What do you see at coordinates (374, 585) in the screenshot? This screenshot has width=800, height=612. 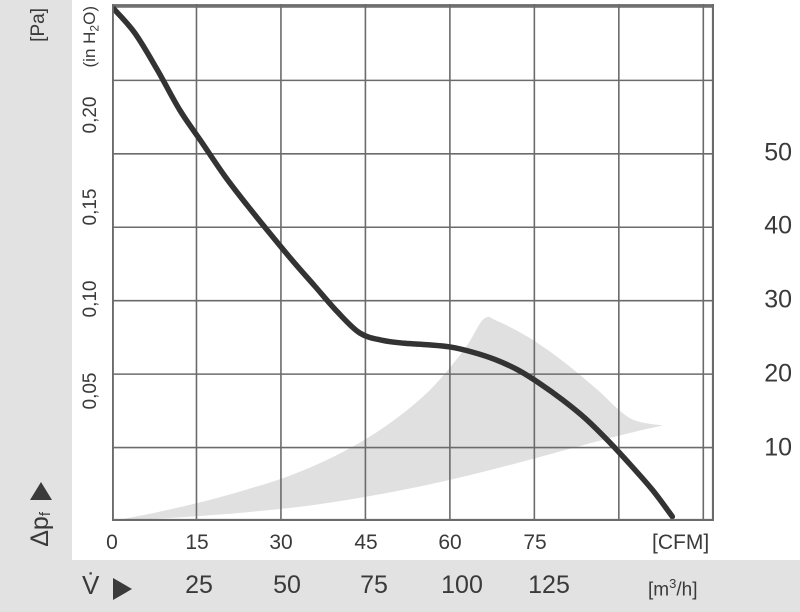 I see `x2-axis-tick-m3h-75: 75` at bounding box center [374, 585].